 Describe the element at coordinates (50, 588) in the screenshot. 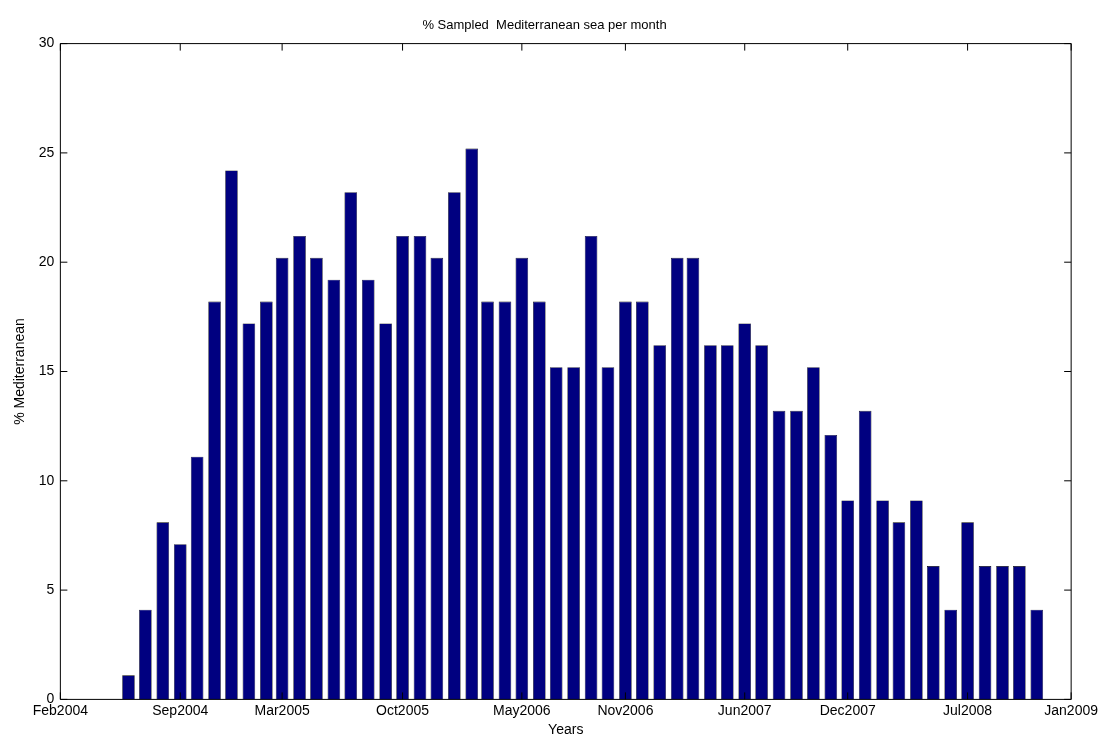

I see `y-tick-label: 5` at that location.